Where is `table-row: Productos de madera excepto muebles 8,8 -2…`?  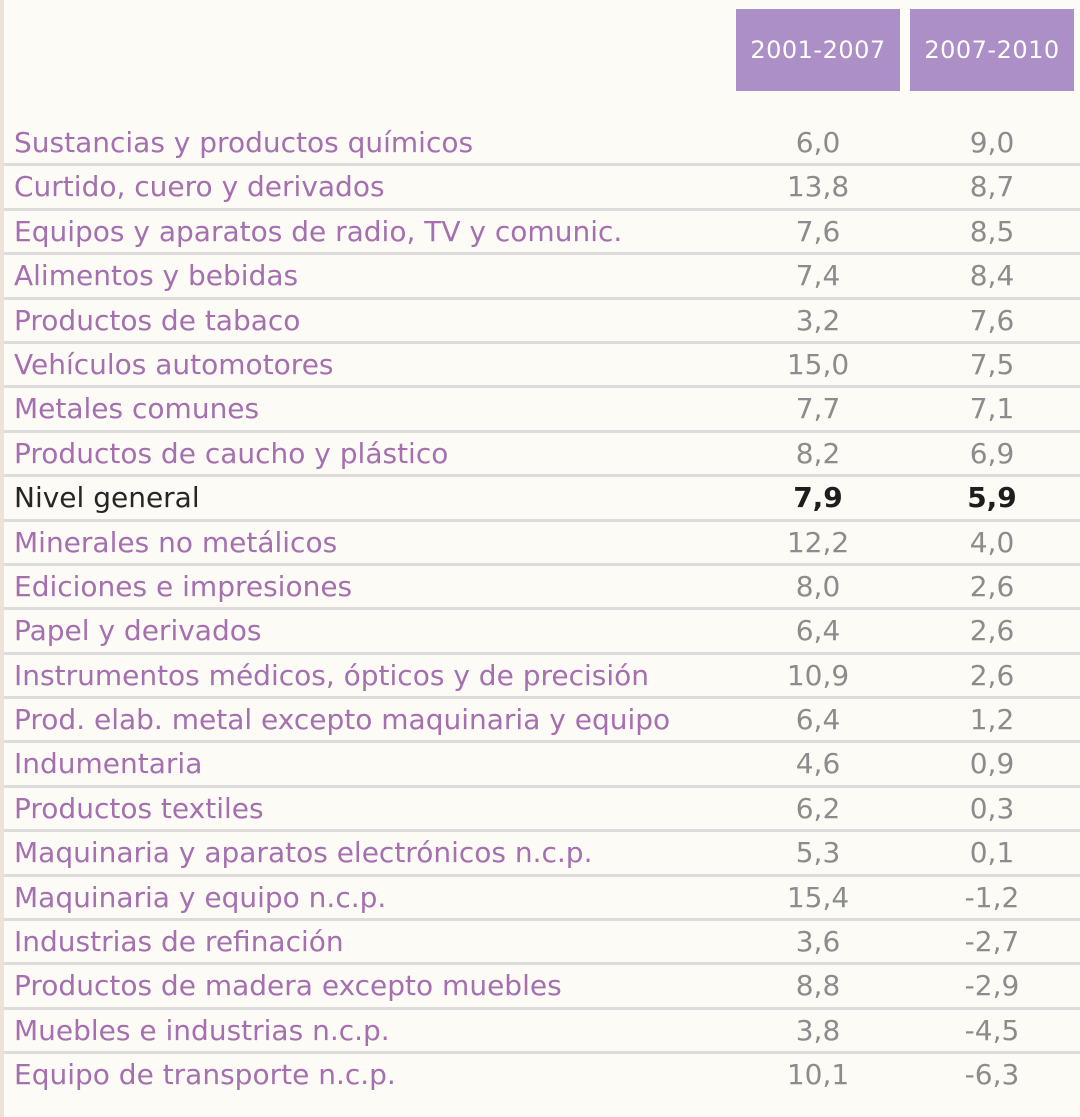
table-row: Productos de madera excepto muebles 8,8 -2… is located at coordinates (542, 987).